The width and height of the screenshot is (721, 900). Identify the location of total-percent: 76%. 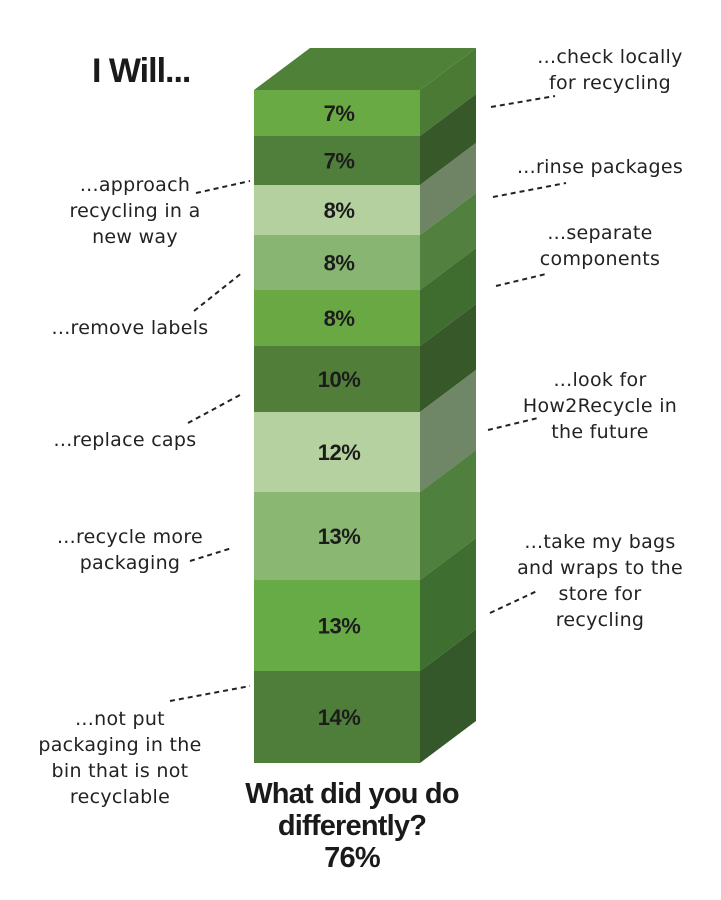
(352, 858).